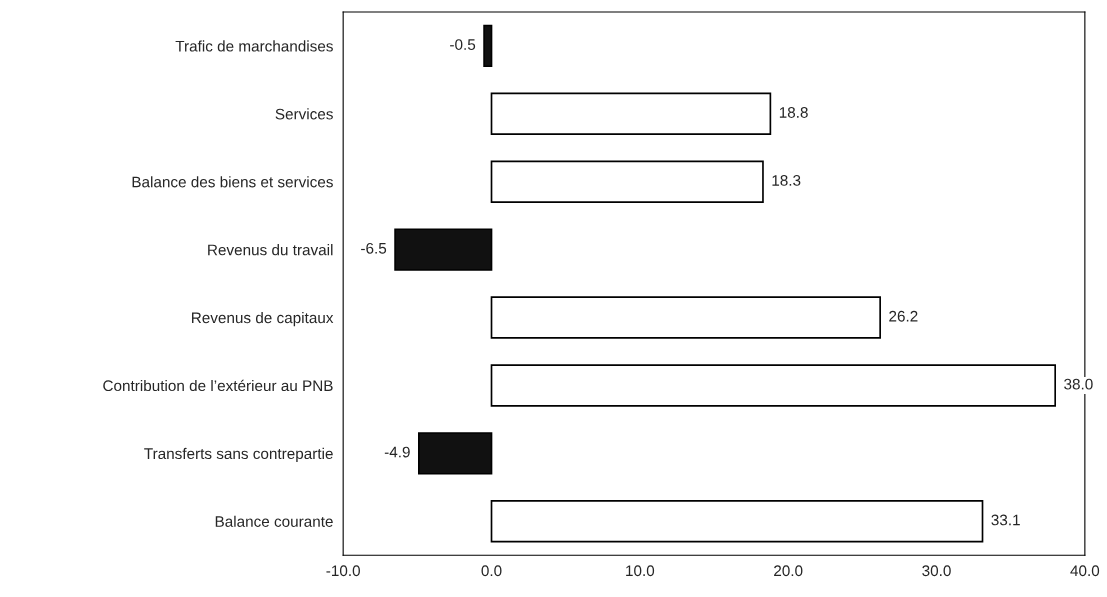  I want to click on x-tick-label: 30.0, so click(936, 571).